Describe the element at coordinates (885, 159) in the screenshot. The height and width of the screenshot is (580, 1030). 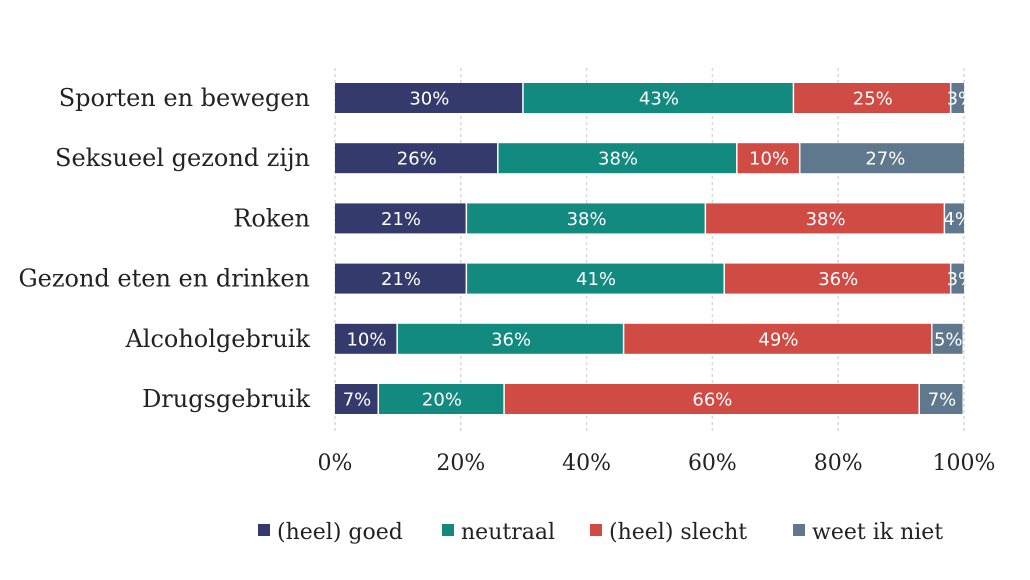
I see `data-label: 27%` at that location.